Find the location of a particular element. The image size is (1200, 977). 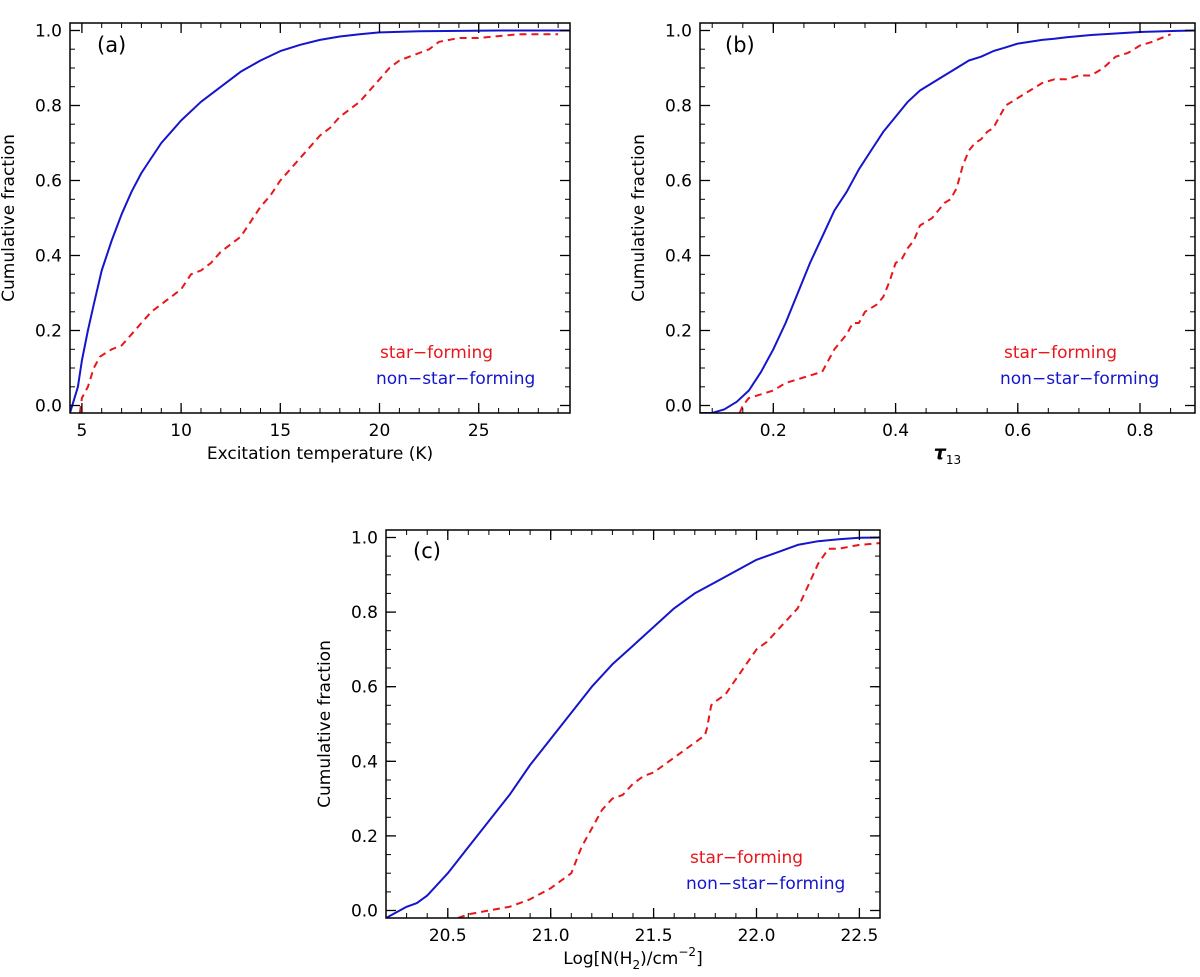

x-tick-label: 22.5 is located at coordinates (859, 936).